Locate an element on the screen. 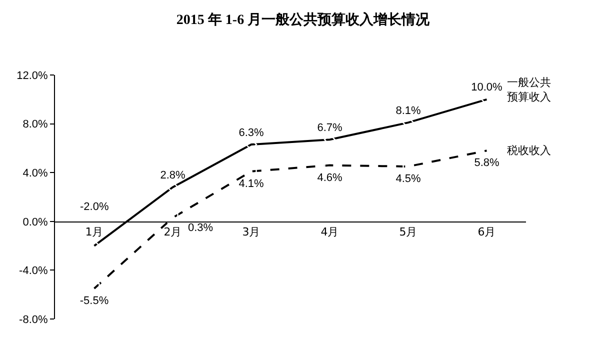  x-tick-label: 5月 is located at coordinates (408, 232).